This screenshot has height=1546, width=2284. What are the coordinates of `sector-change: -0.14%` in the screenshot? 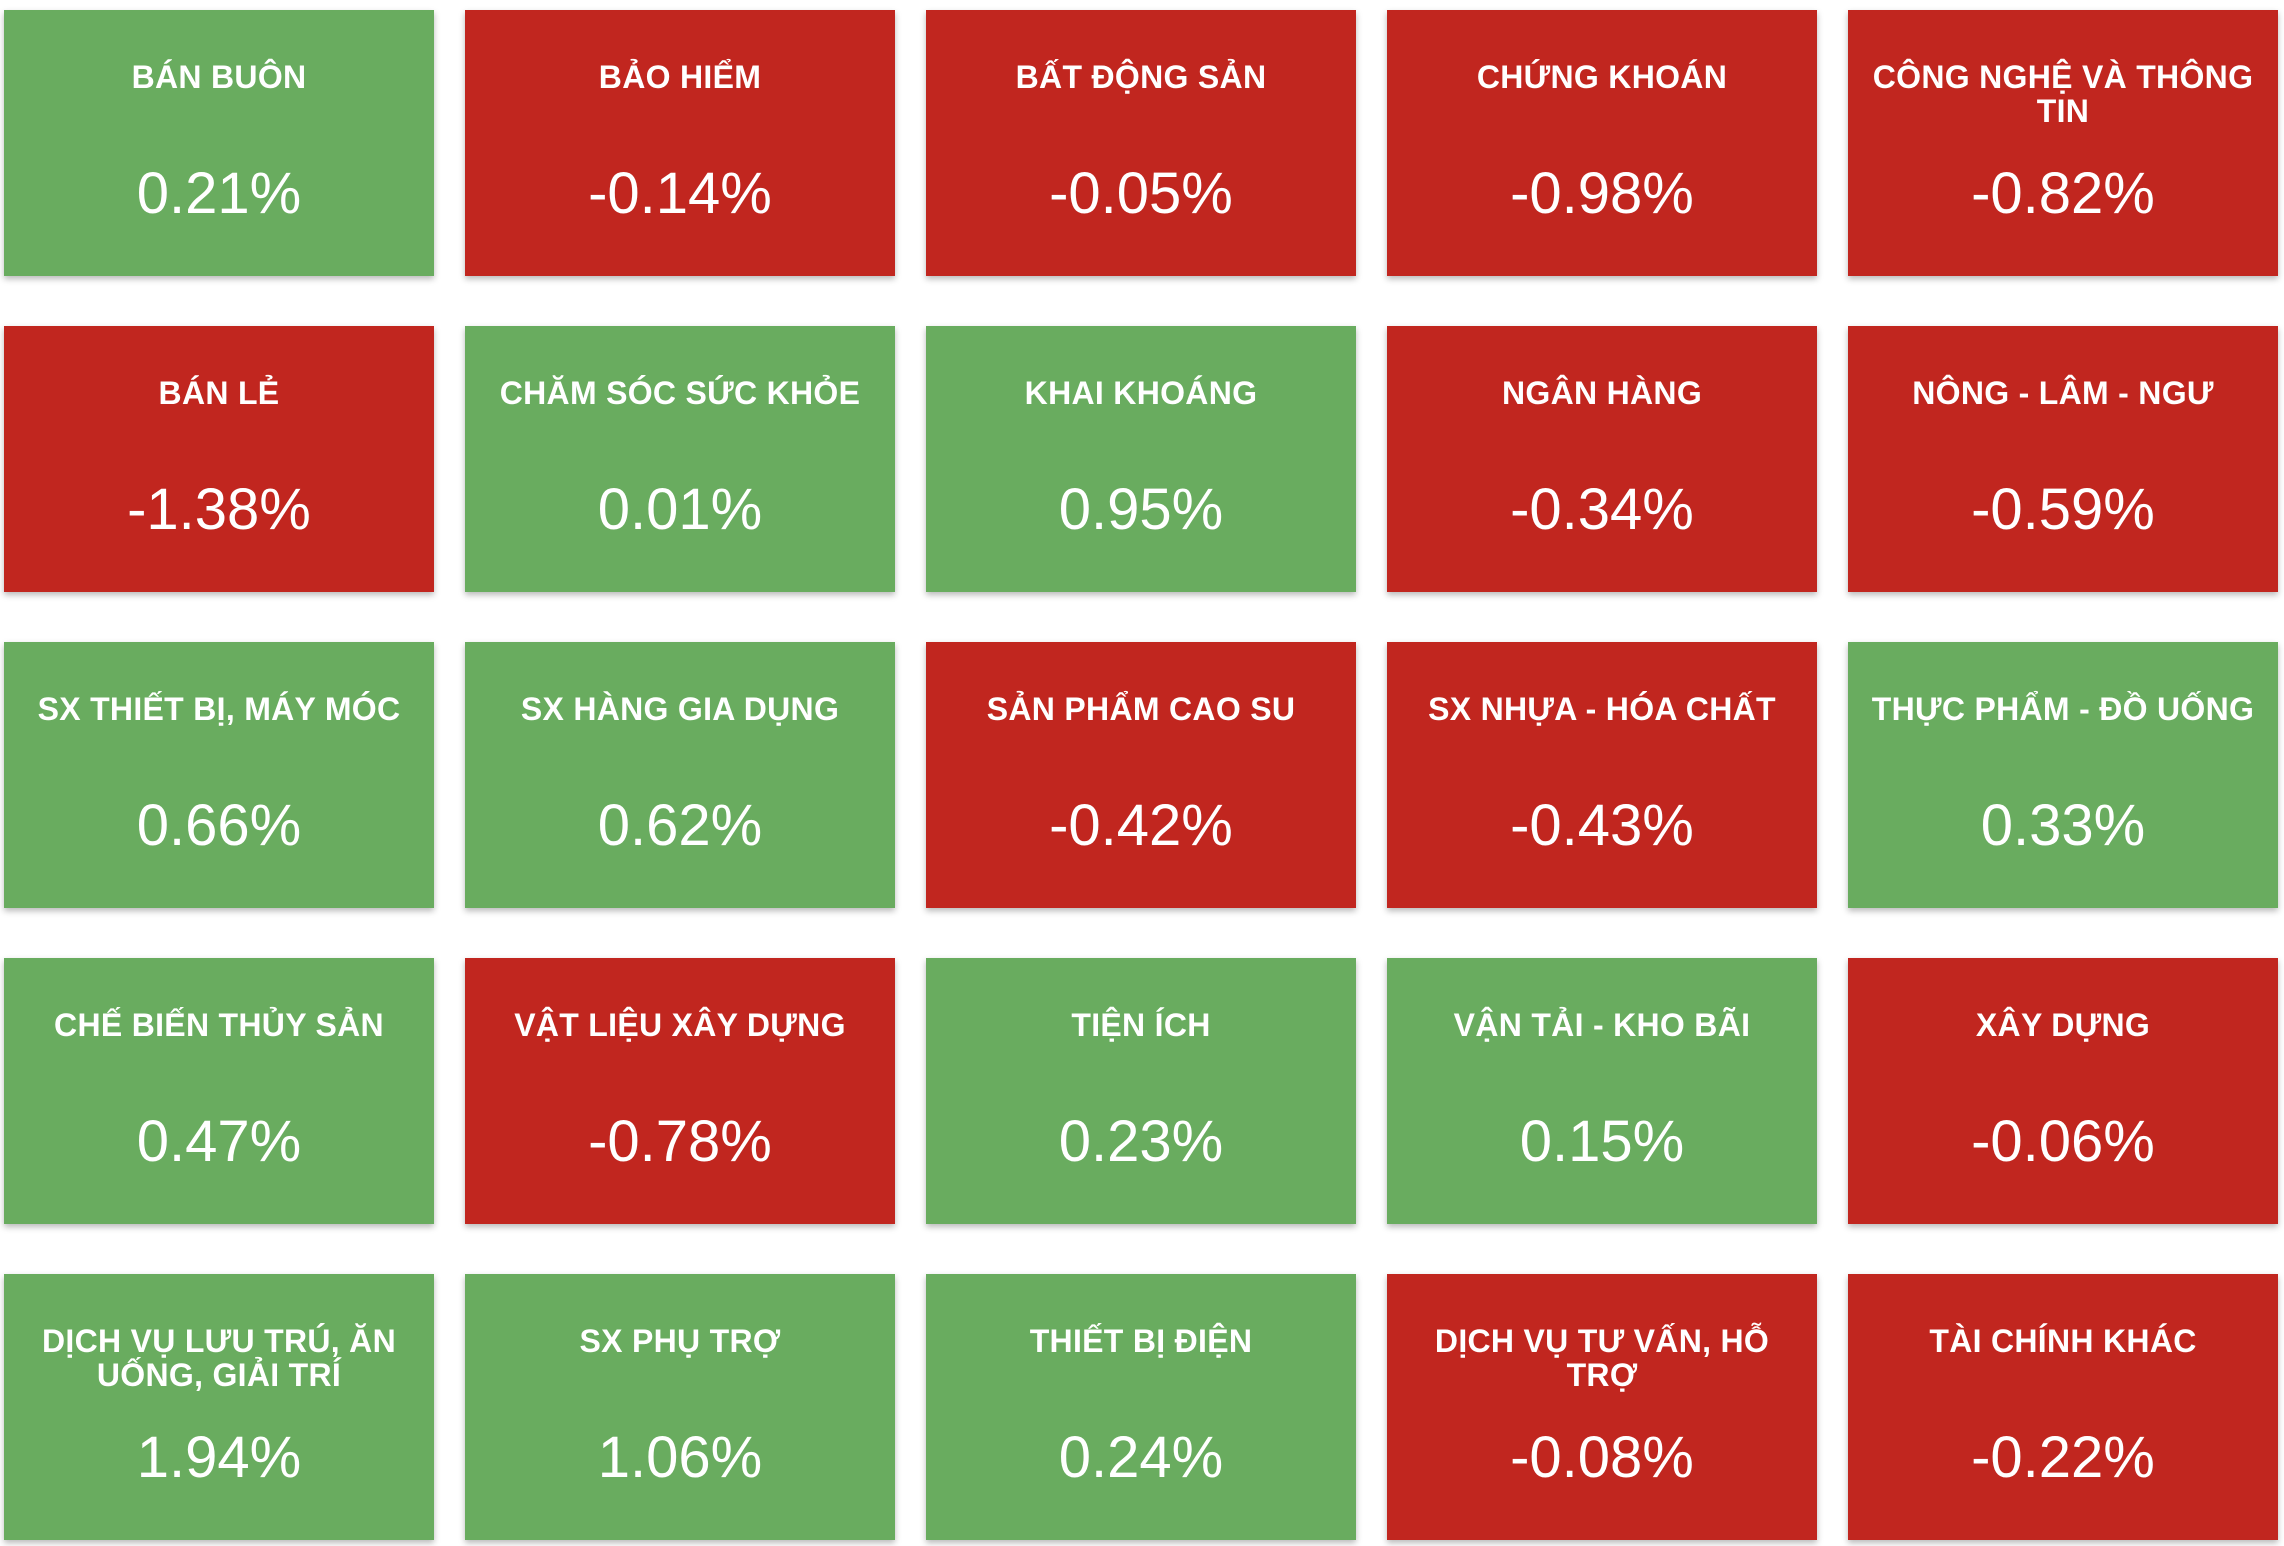 It's located at (680, 193).